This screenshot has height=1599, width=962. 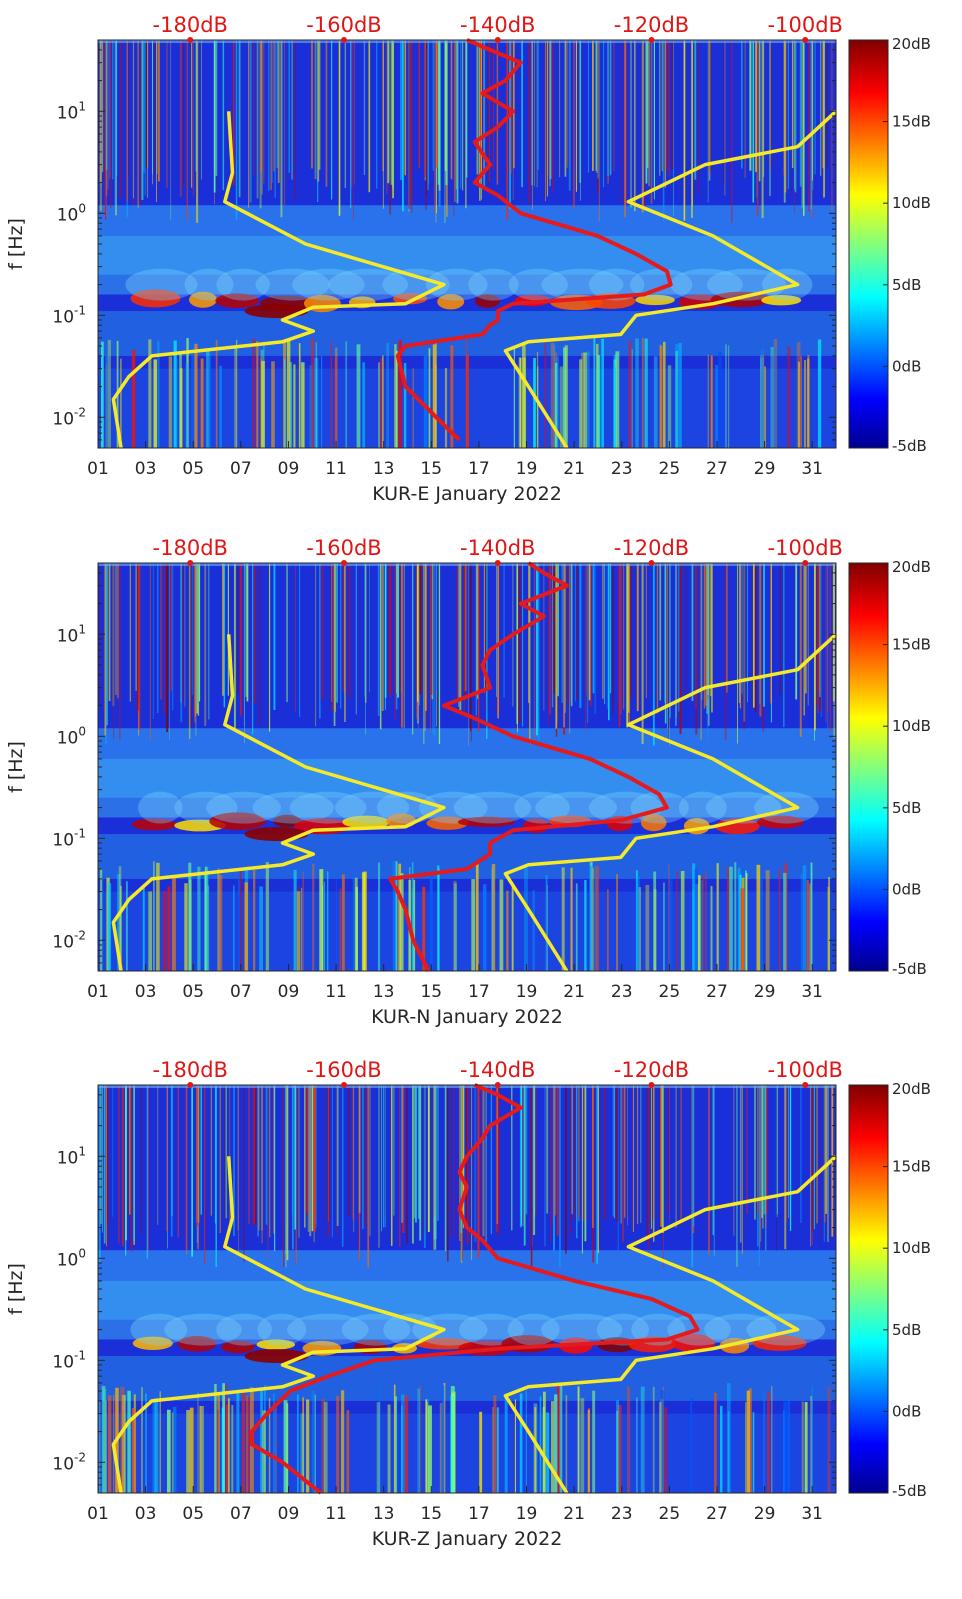 What do you see at coordinates (534, 240) in the screenshot?
I see `median-psd-curve` at bounding box center [534, 240].